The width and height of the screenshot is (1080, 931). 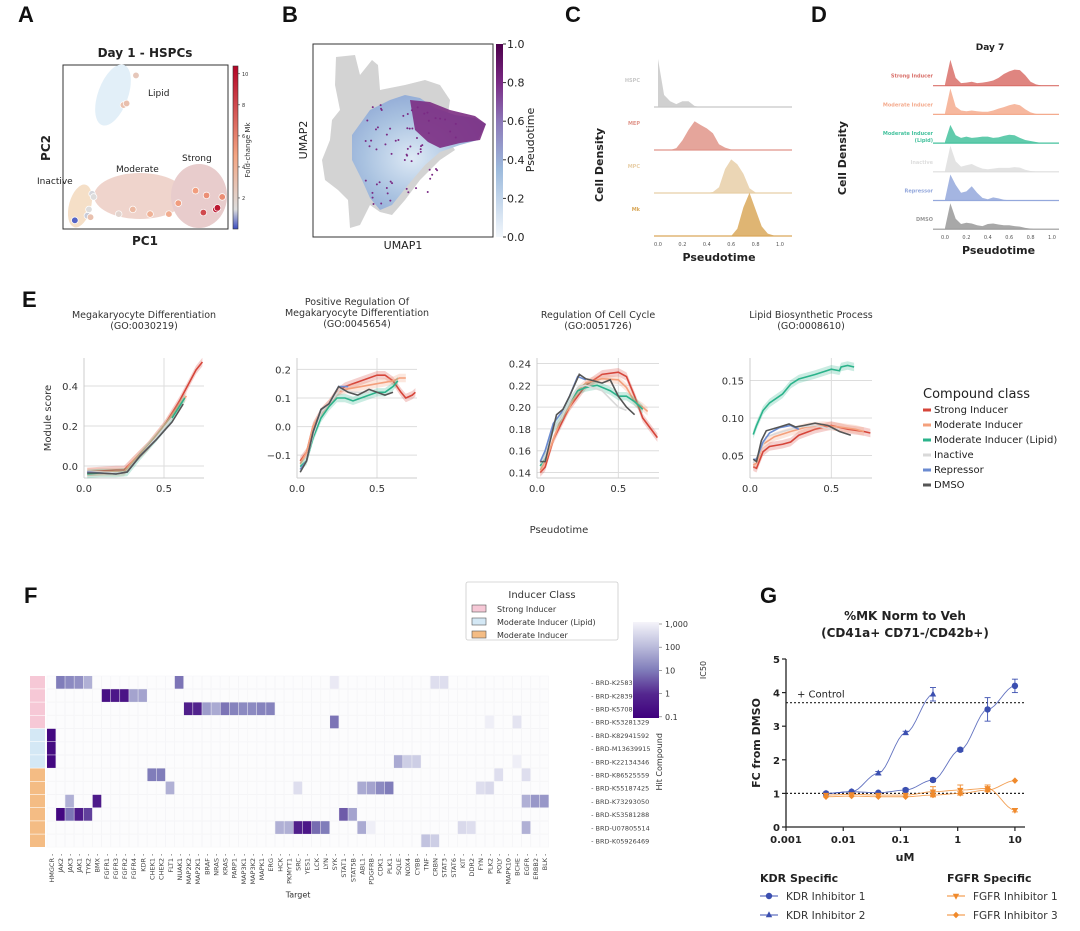 I want to click on column-label: STAT1 -, so click(x=344, y=865).